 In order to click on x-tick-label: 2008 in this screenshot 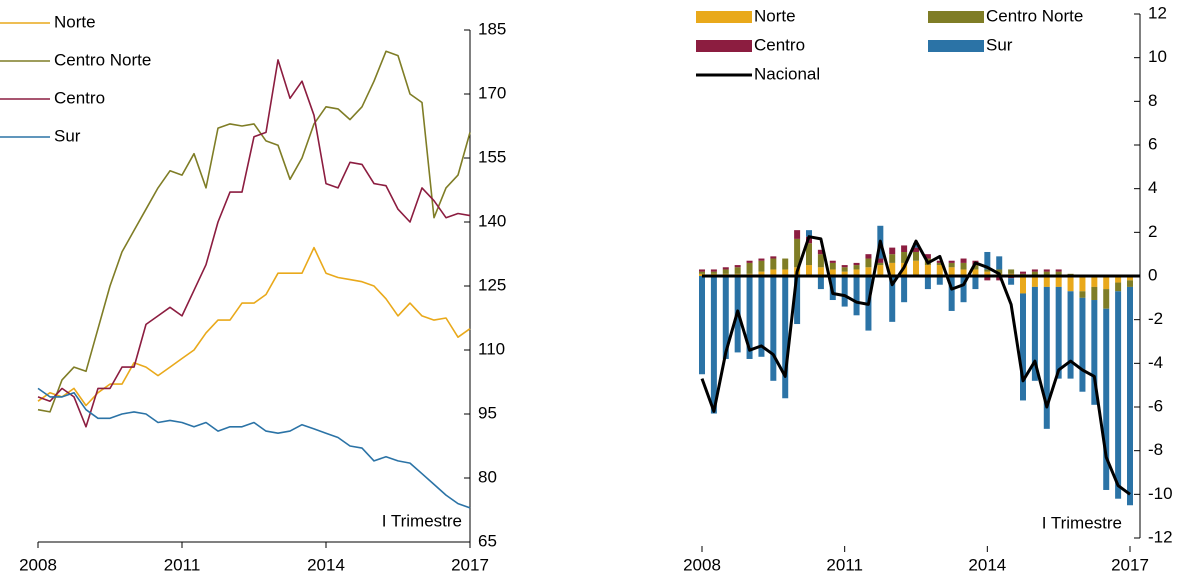, I will do `click(702, 564)`.